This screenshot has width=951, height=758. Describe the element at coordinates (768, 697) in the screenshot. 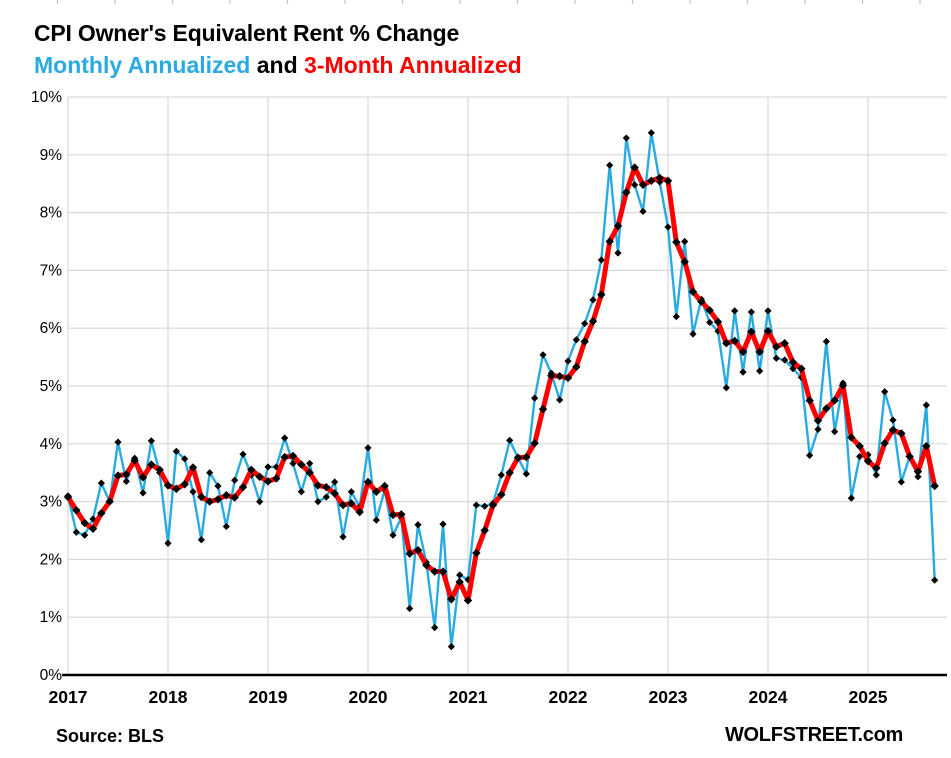

I see `svg-text: 2024` at that location.